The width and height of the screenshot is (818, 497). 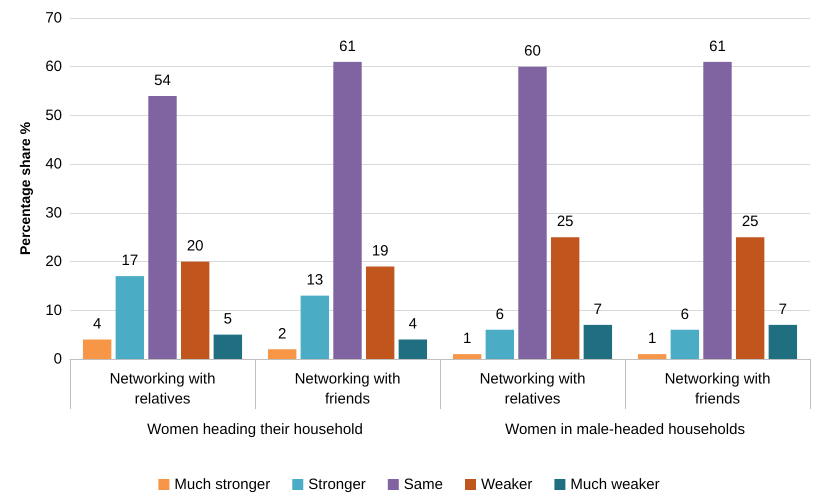 I want to click on y-tick-label: 60, so click(x=53, y=67).